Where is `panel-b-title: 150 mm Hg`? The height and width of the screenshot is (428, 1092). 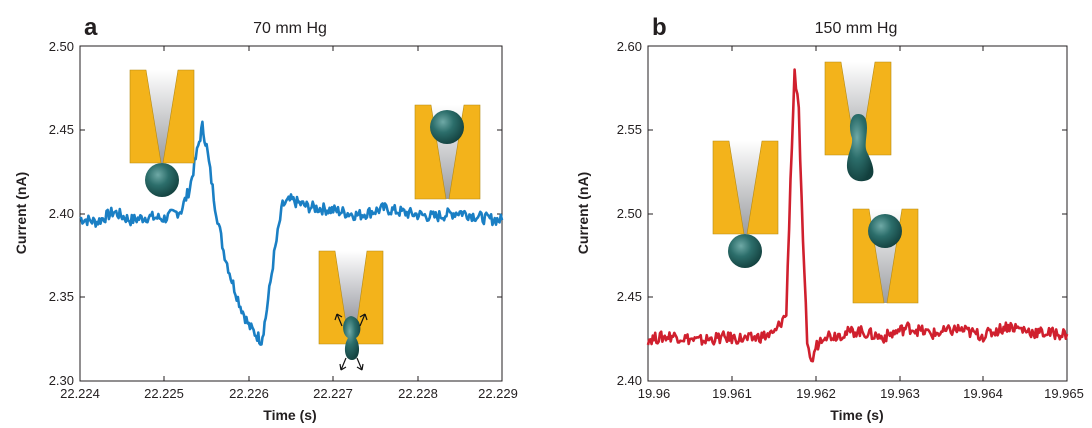
panel-b-title: 150 mm Hg is located at coordinates (856, 28).